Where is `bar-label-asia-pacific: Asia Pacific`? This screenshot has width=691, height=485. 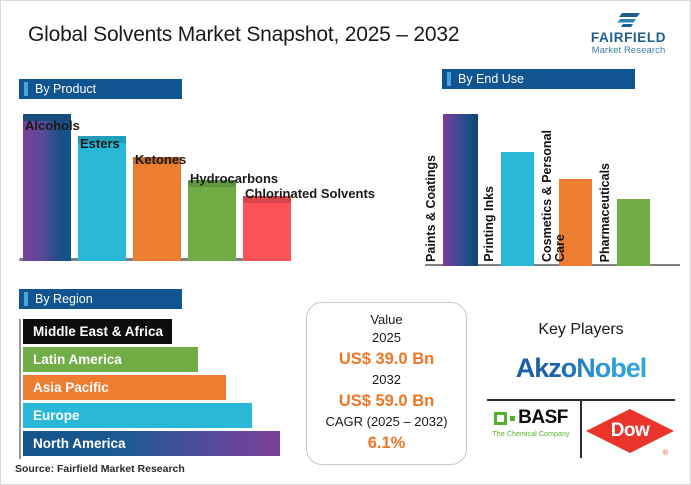
bar-label-asia-pacific: Asia Pacific is located at coordinates (71, 387).